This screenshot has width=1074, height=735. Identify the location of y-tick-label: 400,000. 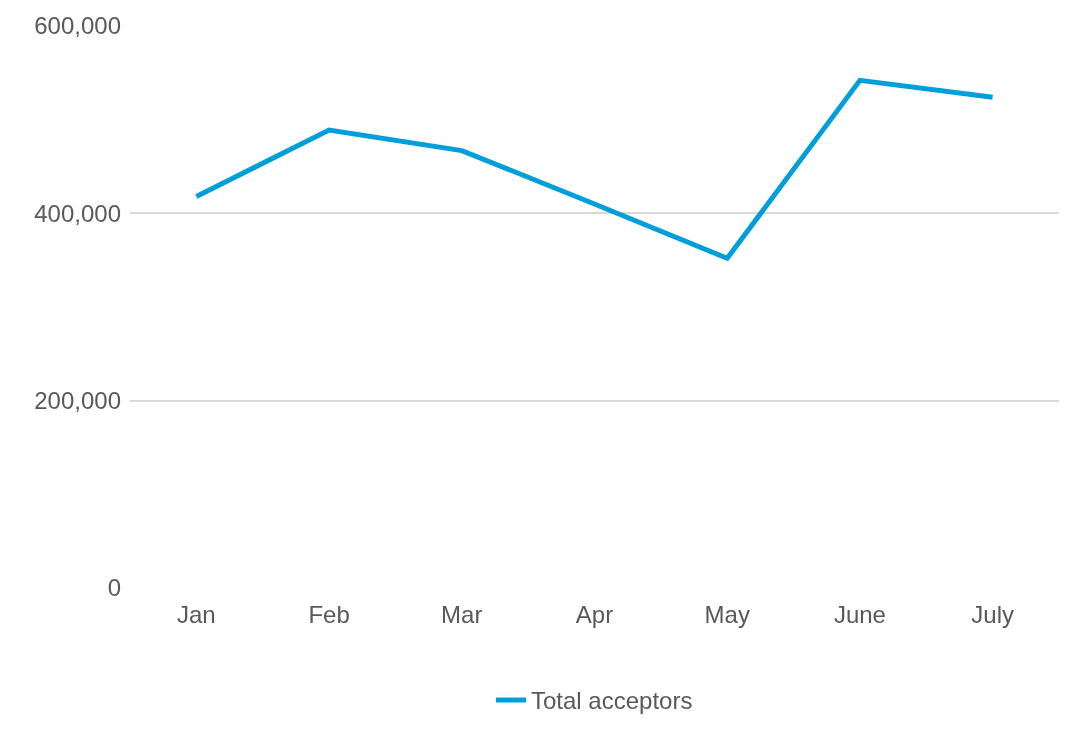
(77, 213).